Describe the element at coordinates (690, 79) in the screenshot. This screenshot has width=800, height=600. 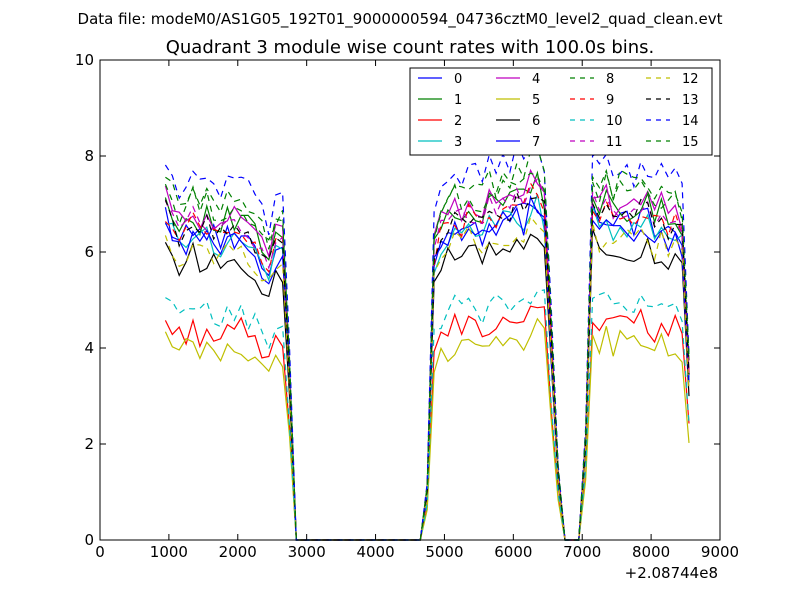
I see `legend-label-12: 12` at that location.